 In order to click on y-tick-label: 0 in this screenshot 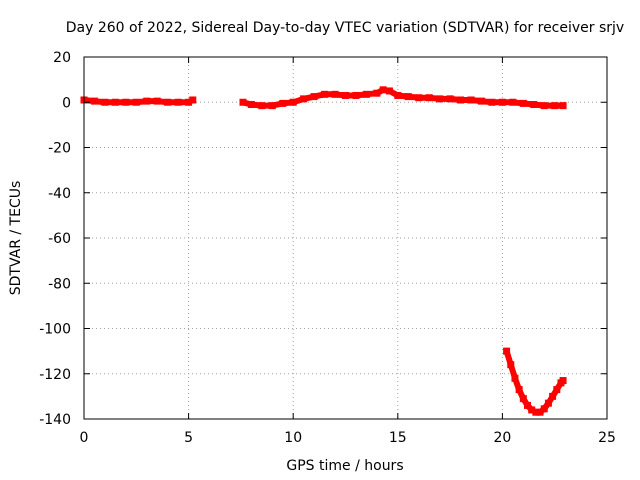, I will do `click(66, 103)`.